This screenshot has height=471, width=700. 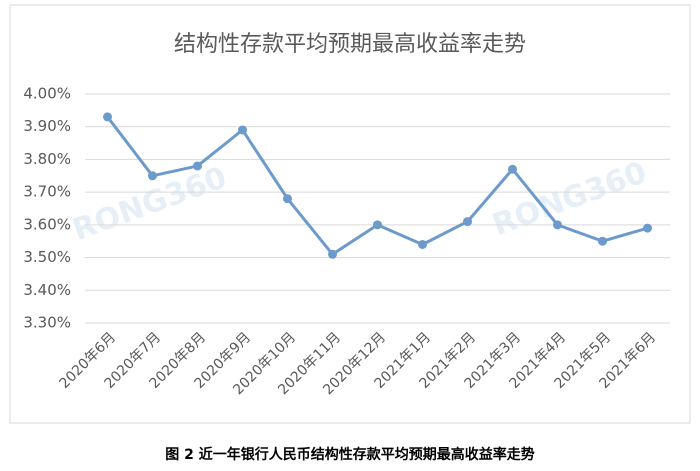 I want to click on y-tick-label: 3.90%, so click(x=47, y=126).